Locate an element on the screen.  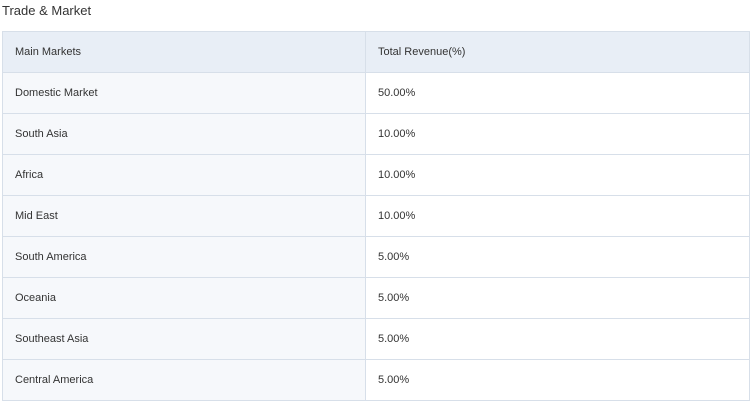
table-row: South America 5.00% is located at coordinates (376, 257).